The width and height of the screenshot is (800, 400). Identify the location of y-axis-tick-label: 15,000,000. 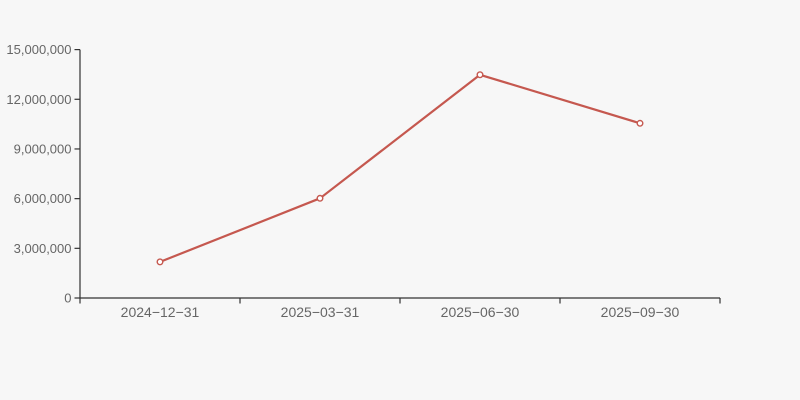
(38, 49).